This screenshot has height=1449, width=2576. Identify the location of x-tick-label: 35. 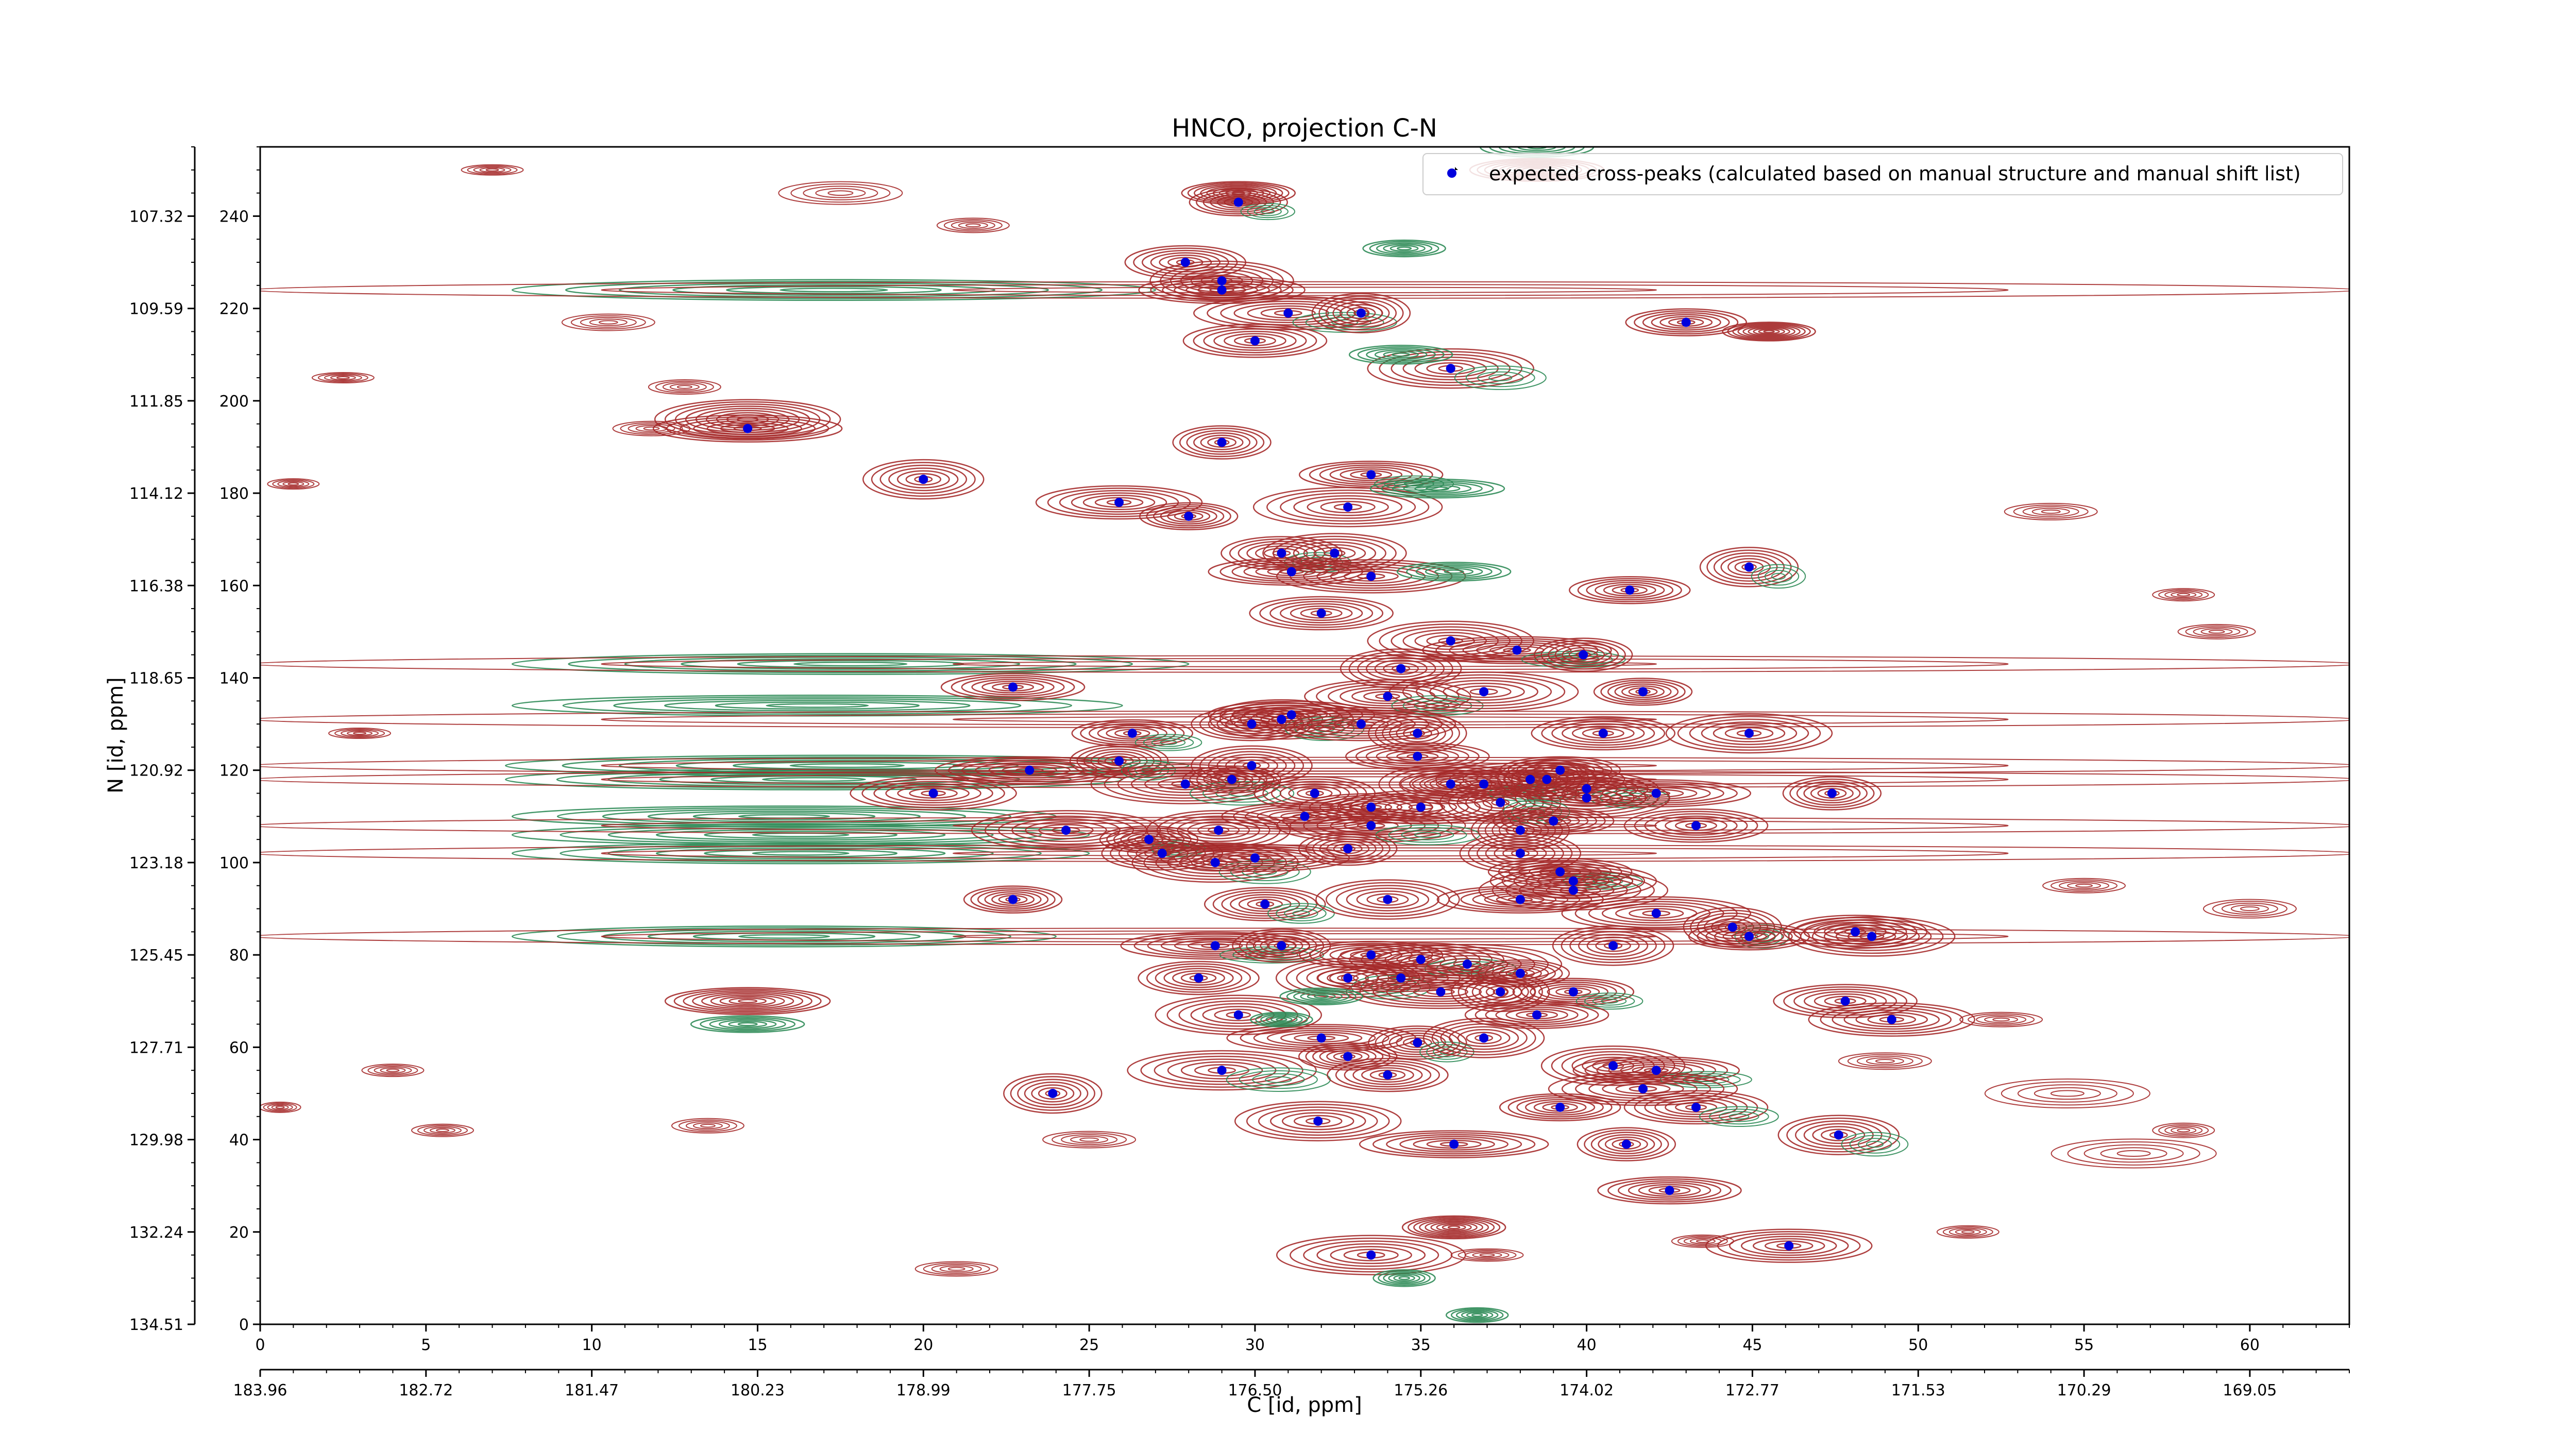
(1421, 1345).